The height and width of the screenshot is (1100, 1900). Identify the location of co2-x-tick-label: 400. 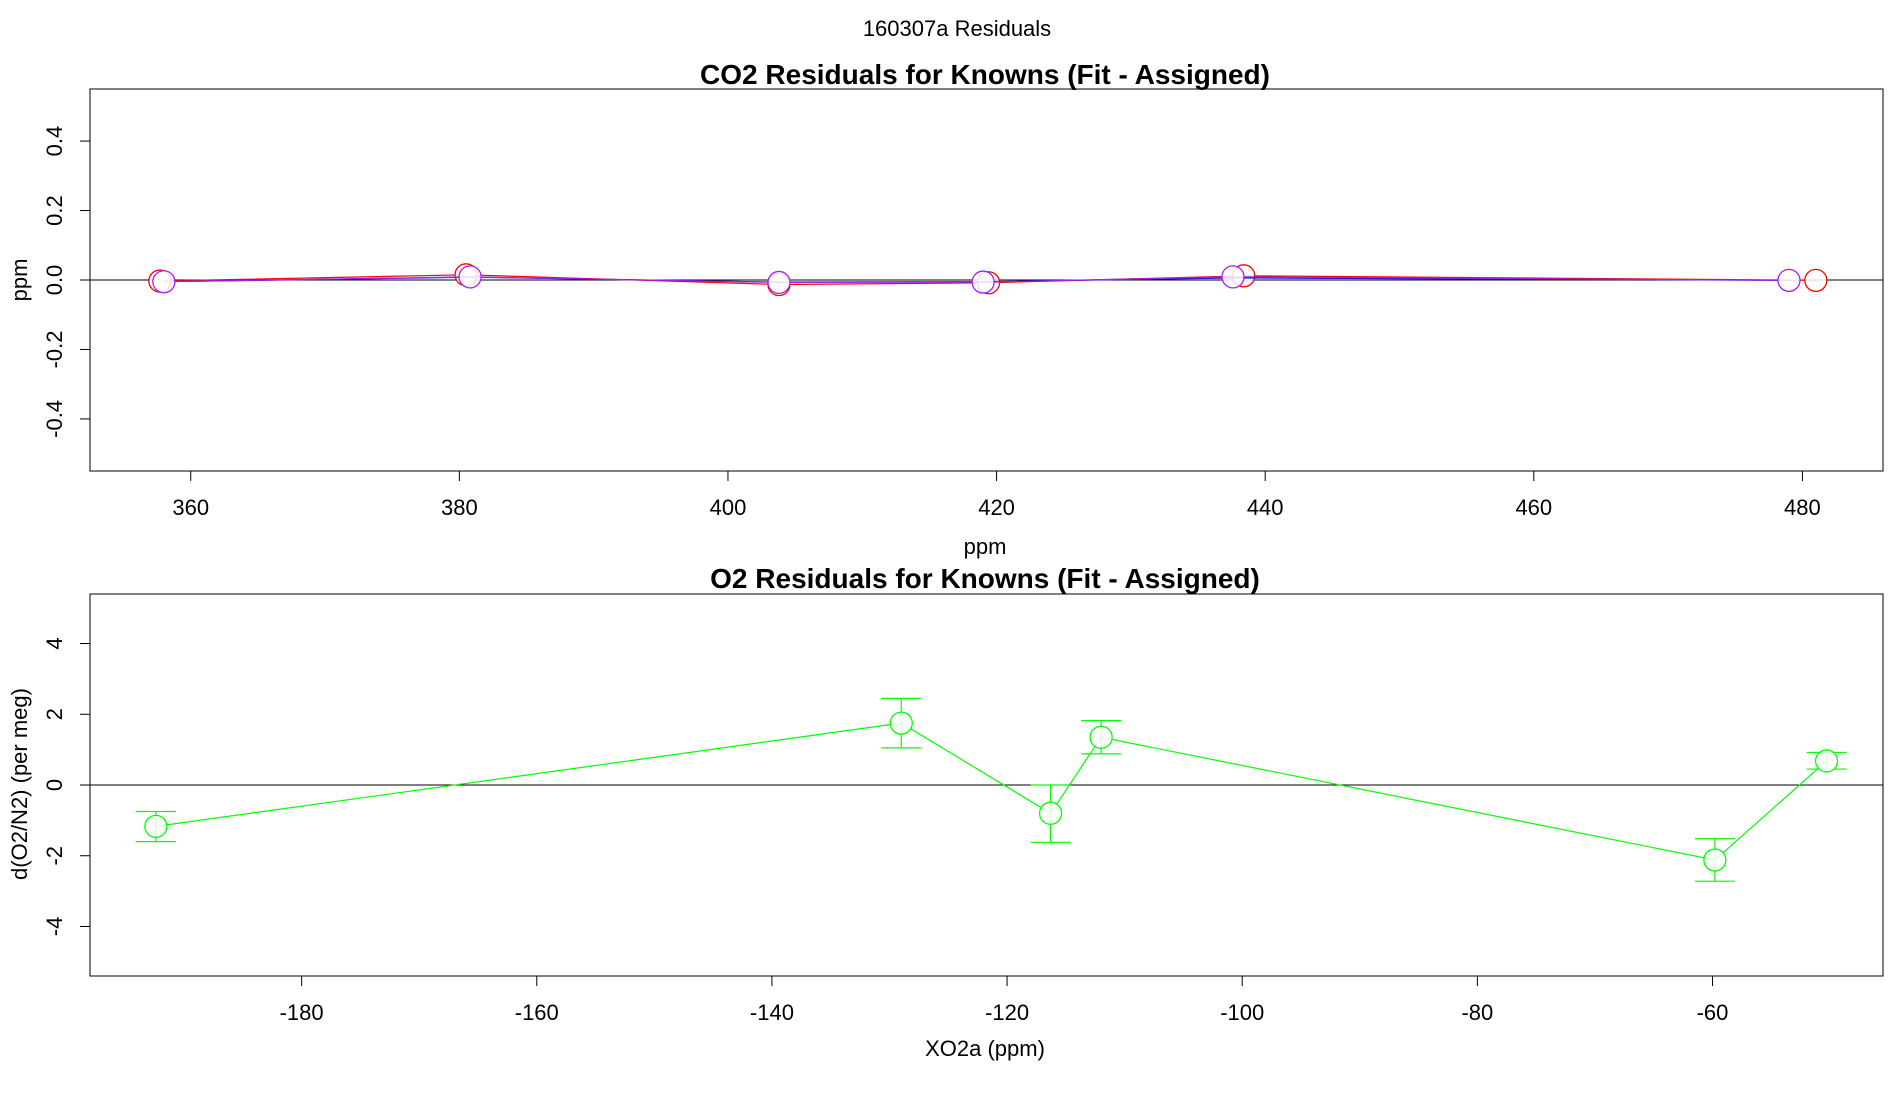
(728, 507).